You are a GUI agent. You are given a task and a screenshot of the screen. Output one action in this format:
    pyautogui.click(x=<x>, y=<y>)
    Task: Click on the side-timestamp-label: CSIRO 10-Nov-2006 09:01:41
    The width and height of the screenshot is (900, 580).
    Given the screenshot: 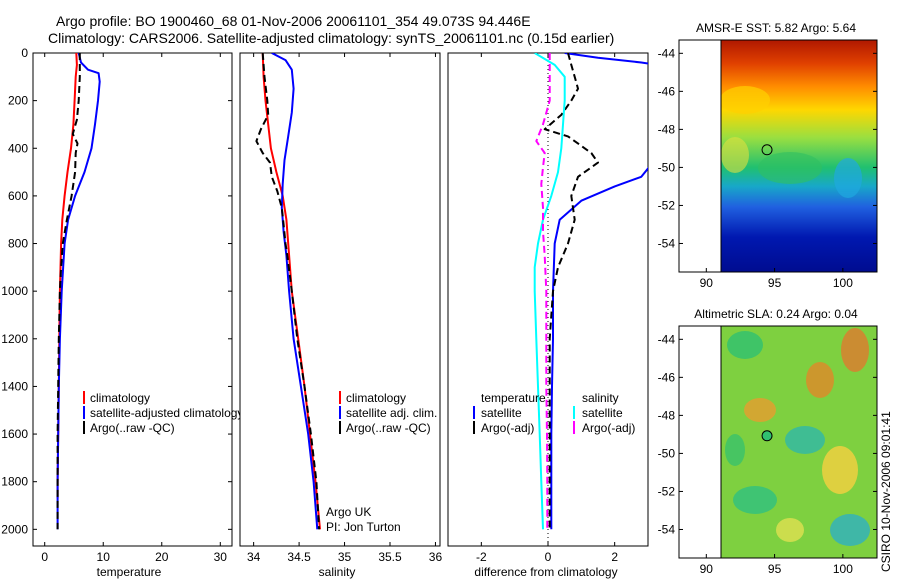 What is the action you would take?
    pyautogui.click(x=886, y=491)
    